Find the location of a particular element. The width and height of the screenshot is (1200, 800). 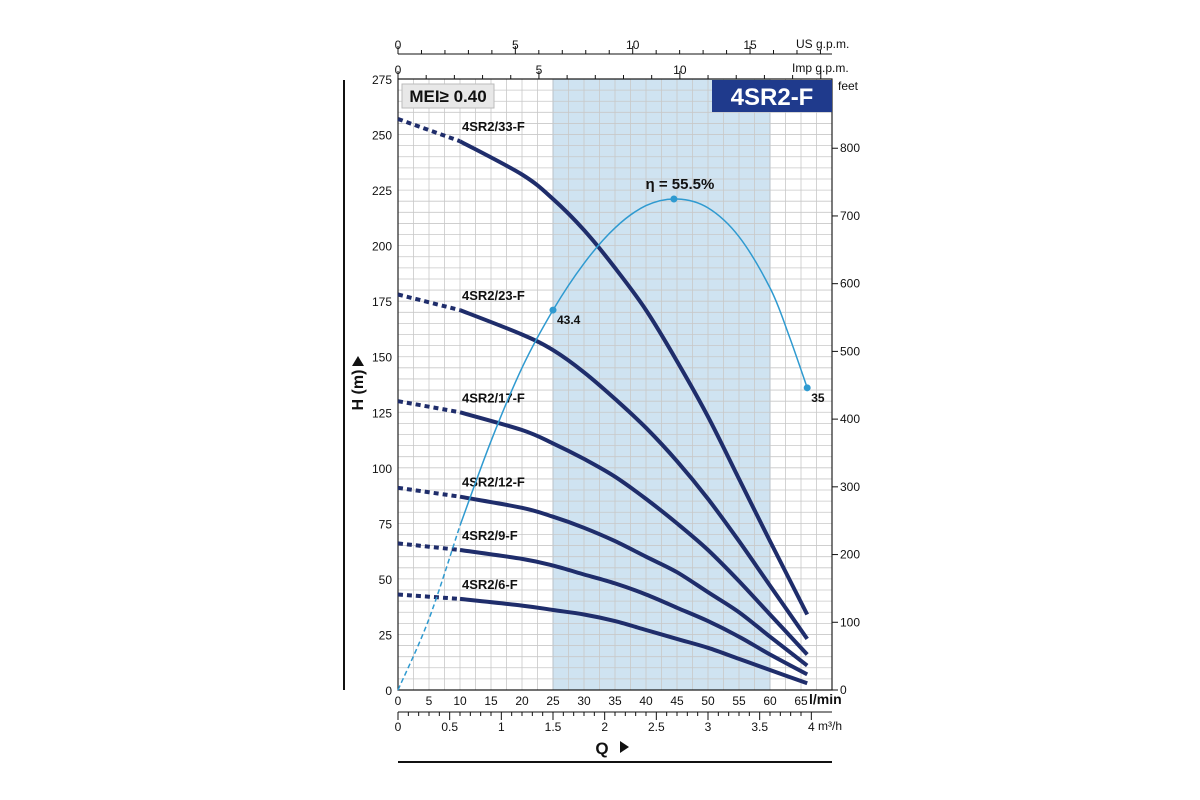

imp-gpm-tick-label: 5 is located at coordinates (539, 70).